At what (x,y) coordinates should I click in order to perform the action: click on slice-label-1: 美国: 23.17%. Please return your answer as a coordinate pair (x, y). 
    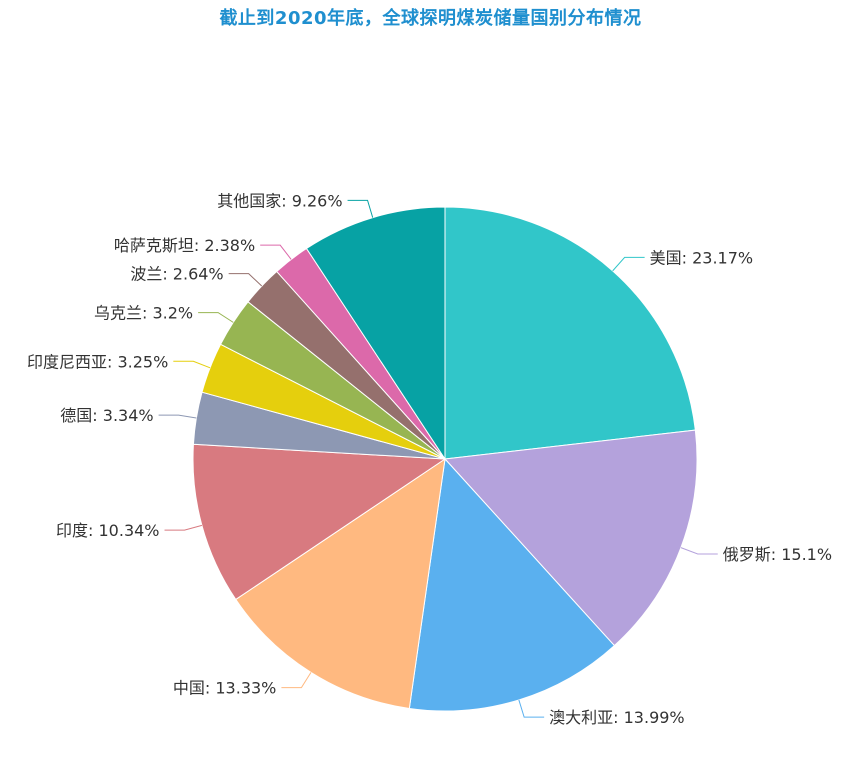
    Looking at the image, I should click on (702, 257).